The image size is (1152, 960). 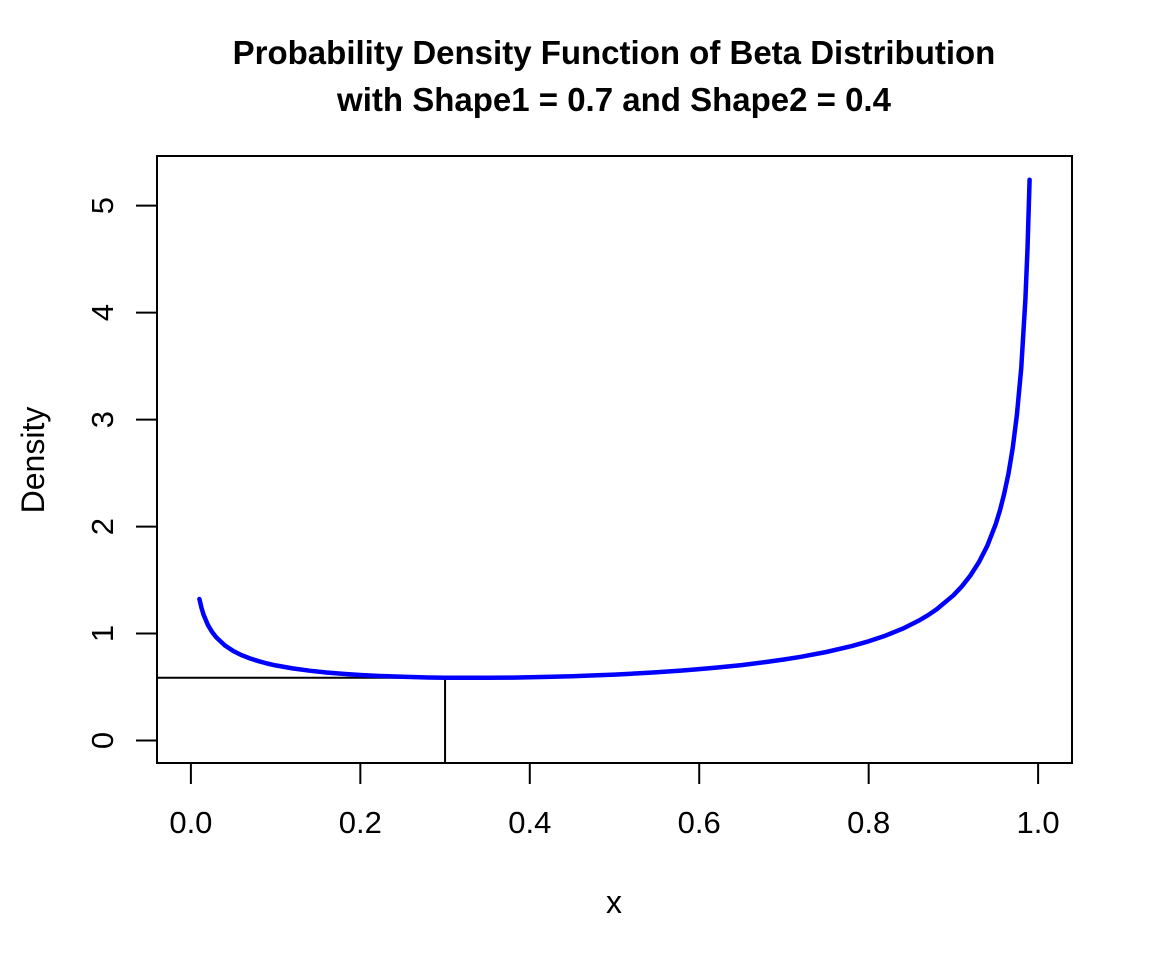 What do you see at coordinates (529, 822) in the screenshot?
I see `x-tick-label: 0.4` at bounding box center [529, 822].